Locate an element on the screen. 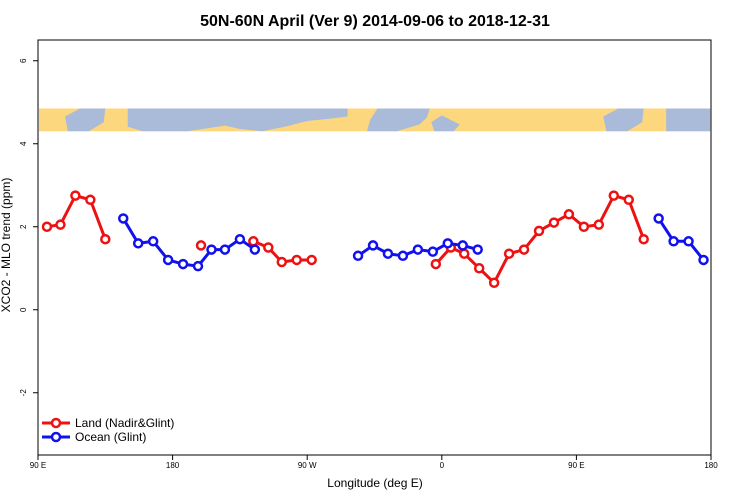 The width and height of the screenshot is (750, 500). y-tick-label: 4 is located at coordinates (23, 143).